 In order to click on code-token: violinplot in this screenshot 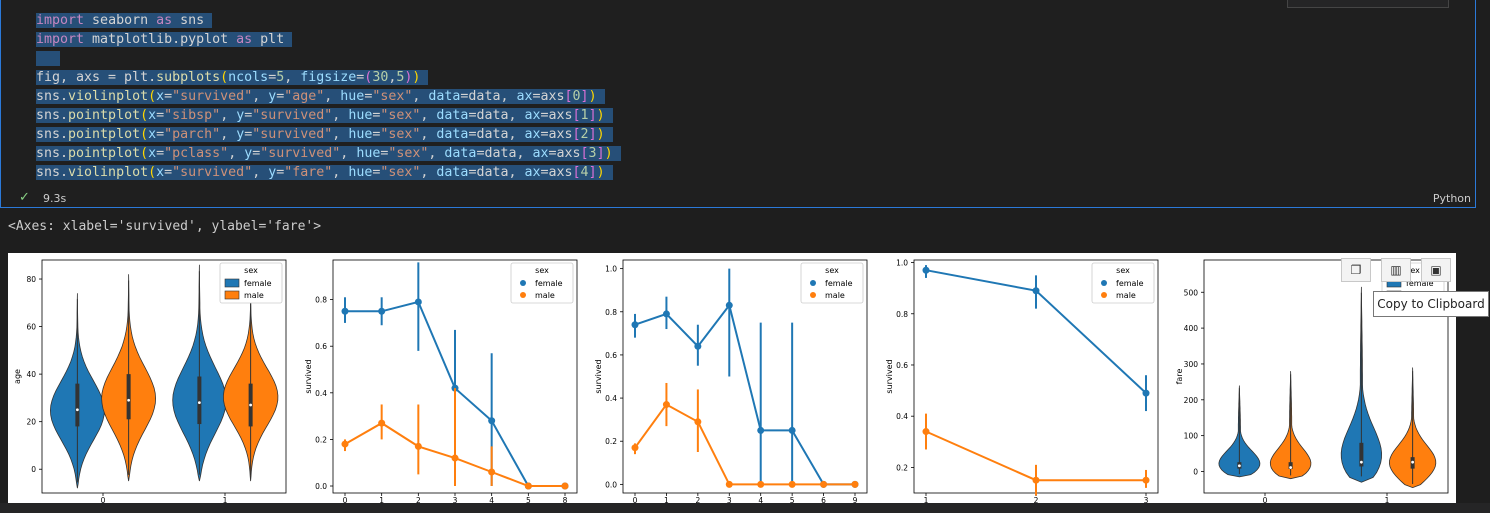, I will do `click(108, 172)`.